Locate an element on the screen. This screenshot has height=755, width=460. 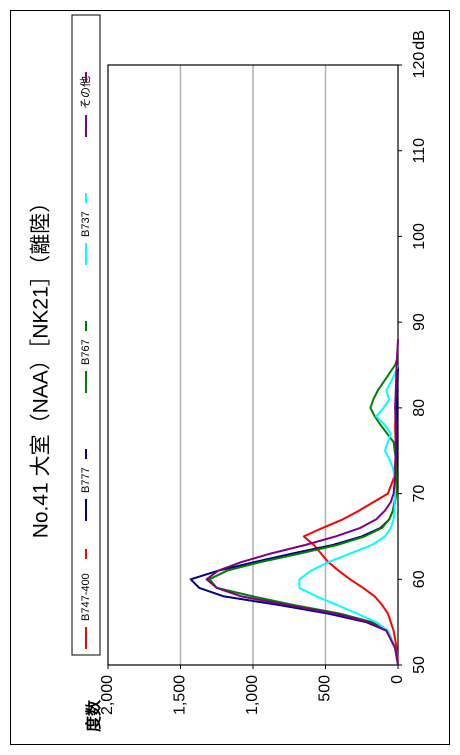
legend: B747-400 B777 B767 B737 その他 is located at coordinates (86, 335).